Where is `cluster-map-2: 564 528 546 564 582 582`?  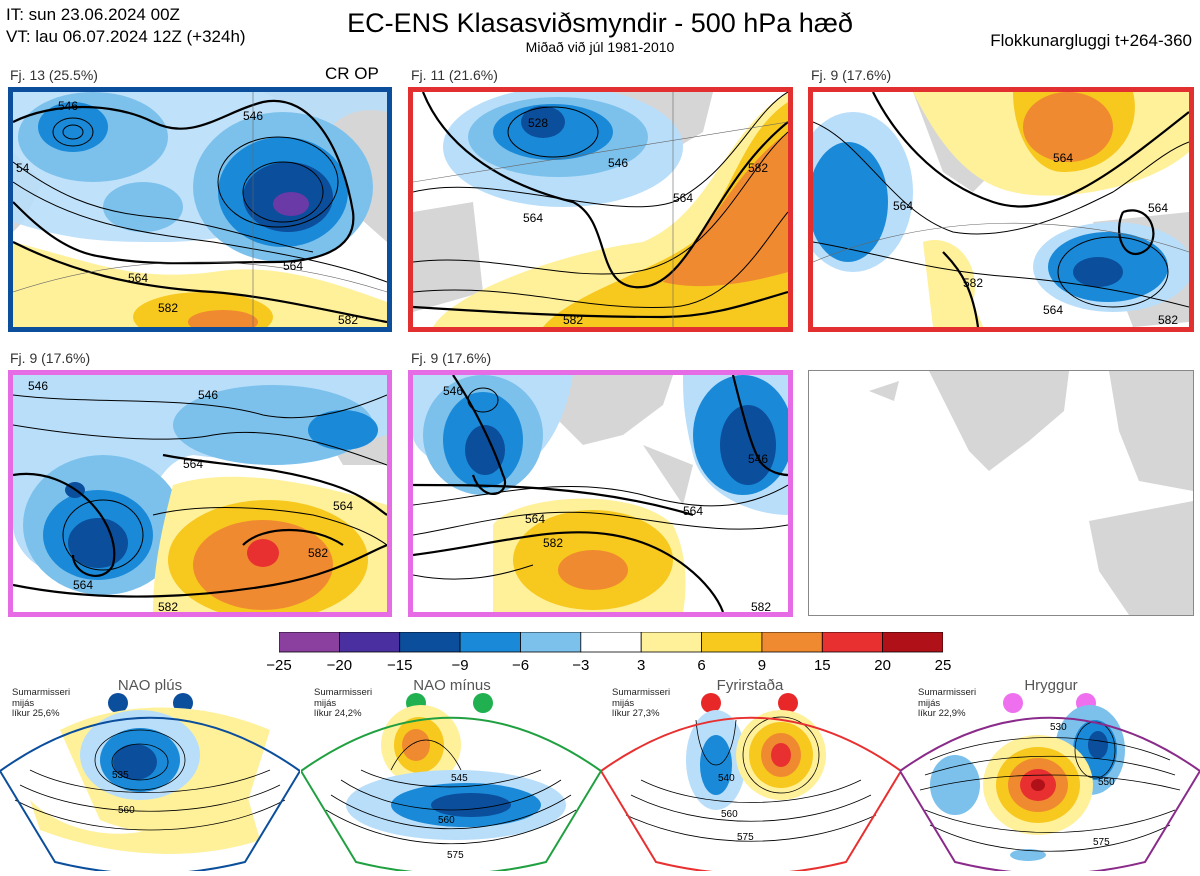
cluster-map-2: 564 528 546 564 582 582 is located at coordinates (600, 209).